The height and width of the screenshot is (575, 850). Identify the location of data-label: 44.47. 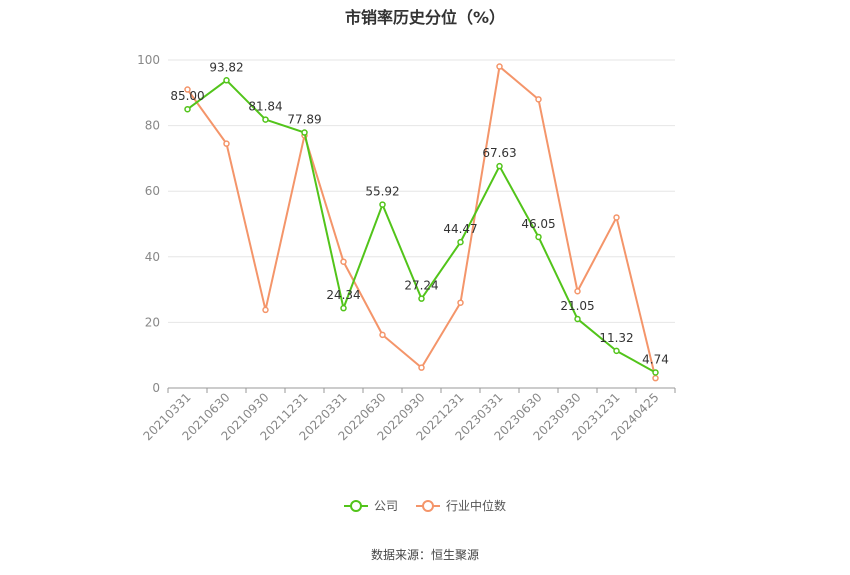
(460, 229).